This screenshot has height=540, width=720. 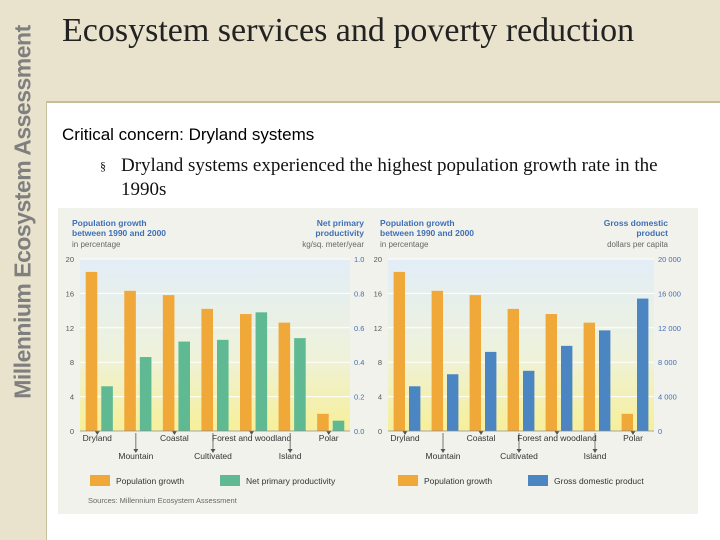 What do you see at coordinates (359, 328) in the screenshot?
I see `right-tick-label: 0.6` at bounding box center [359, 328].